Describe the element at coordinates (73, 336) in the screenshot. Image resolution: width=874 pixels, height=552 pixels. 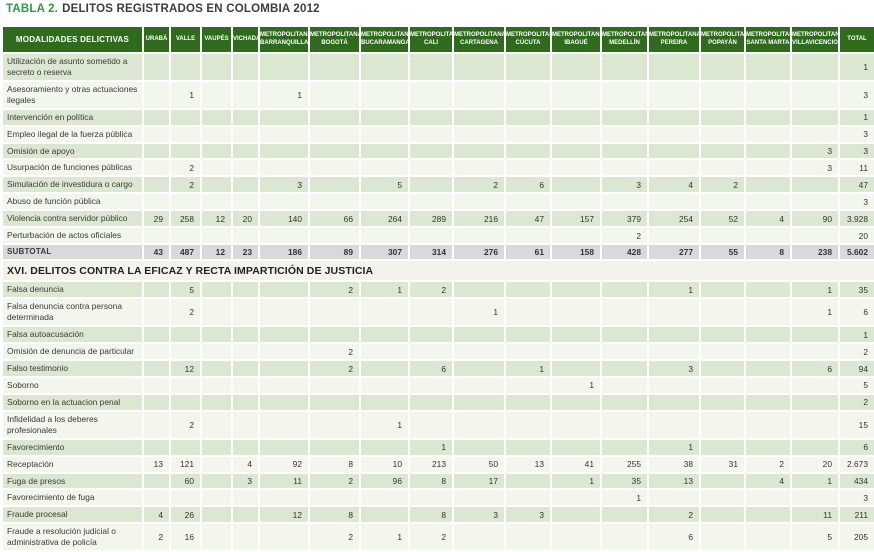
I see `row-label: Falsa autoacusación` at that location.